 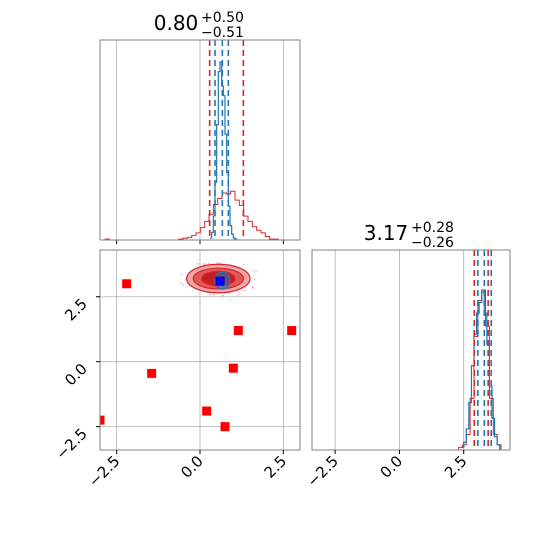 What do you see at coordinates (432, 243) in the screenshot?
I see `title-param1-minus: −0.26` at bounding box center [432, 243].